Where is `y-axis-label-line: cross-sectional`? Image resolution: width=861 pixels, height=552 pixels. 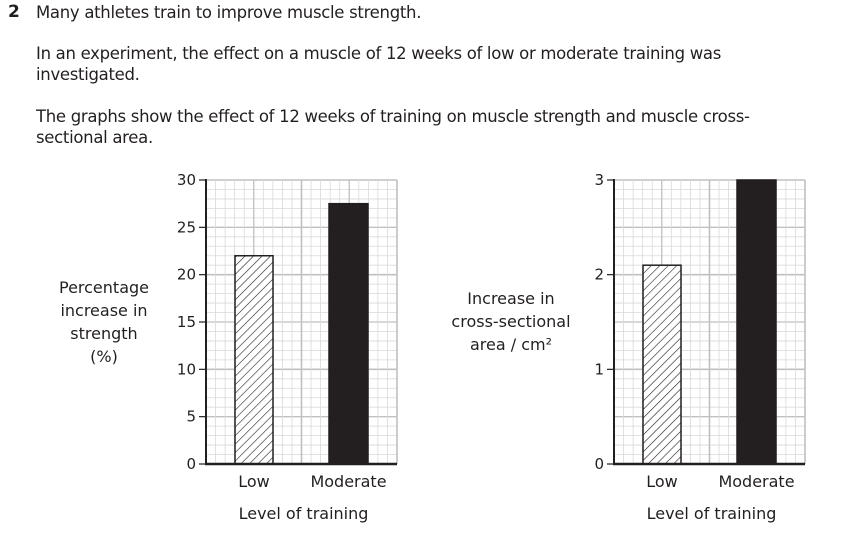
y-axis-label-line: cross-sectional is located at coordinates (510, 321).